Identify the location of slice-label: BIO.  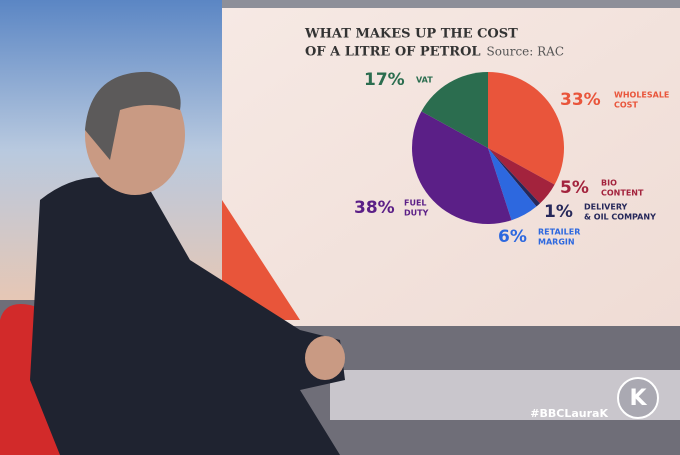
(609, 183).